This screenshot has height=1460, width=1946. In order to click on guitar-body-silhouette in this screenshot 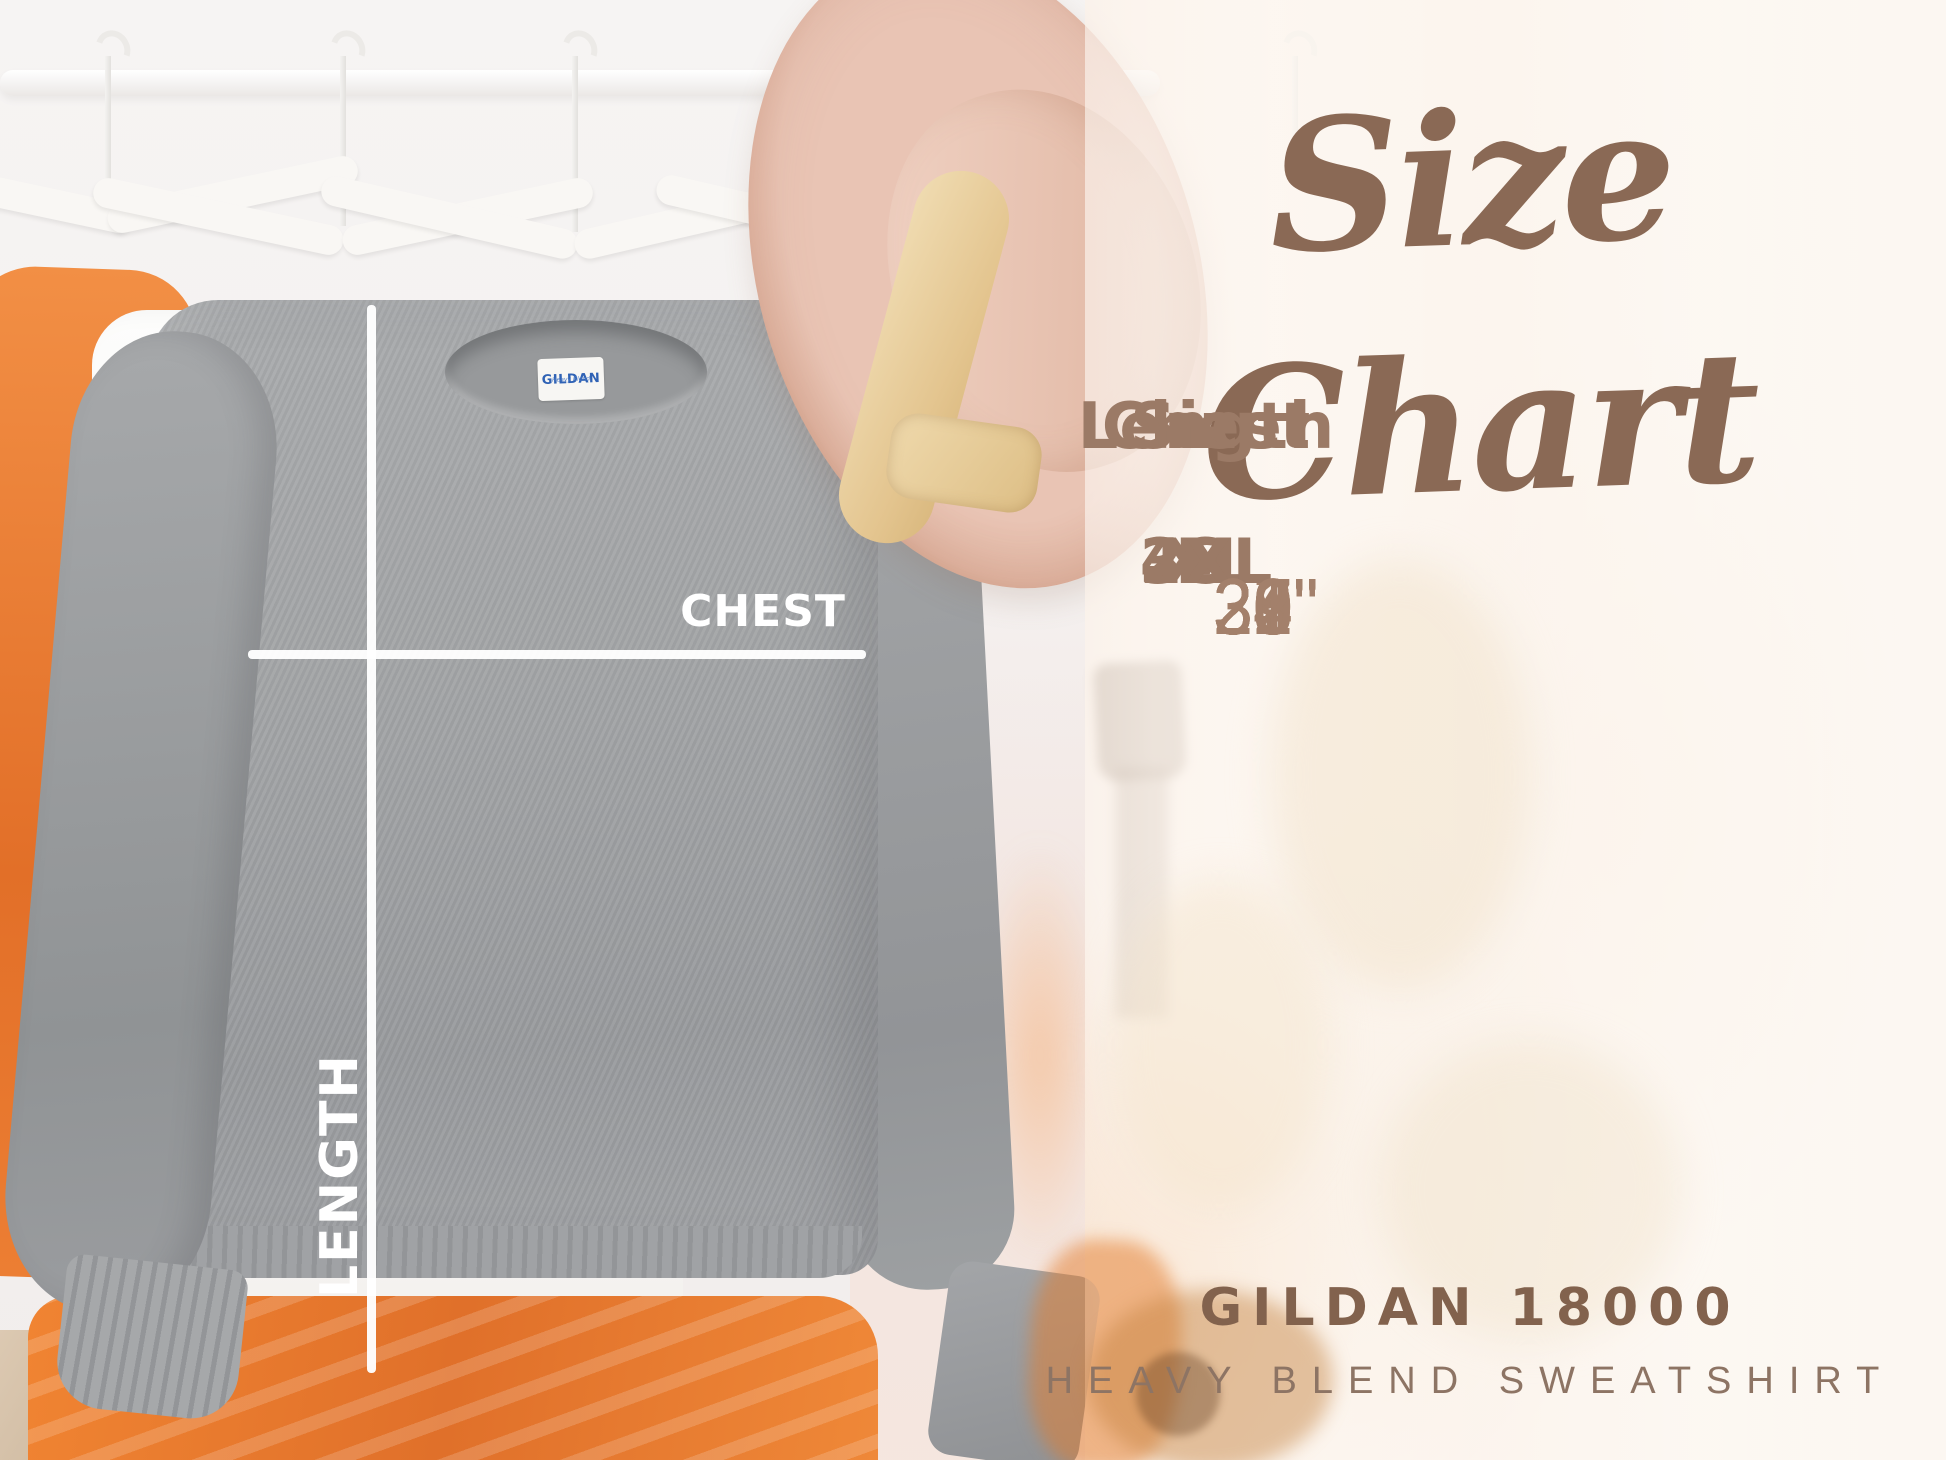, I will do `click(1210, 1375)`.